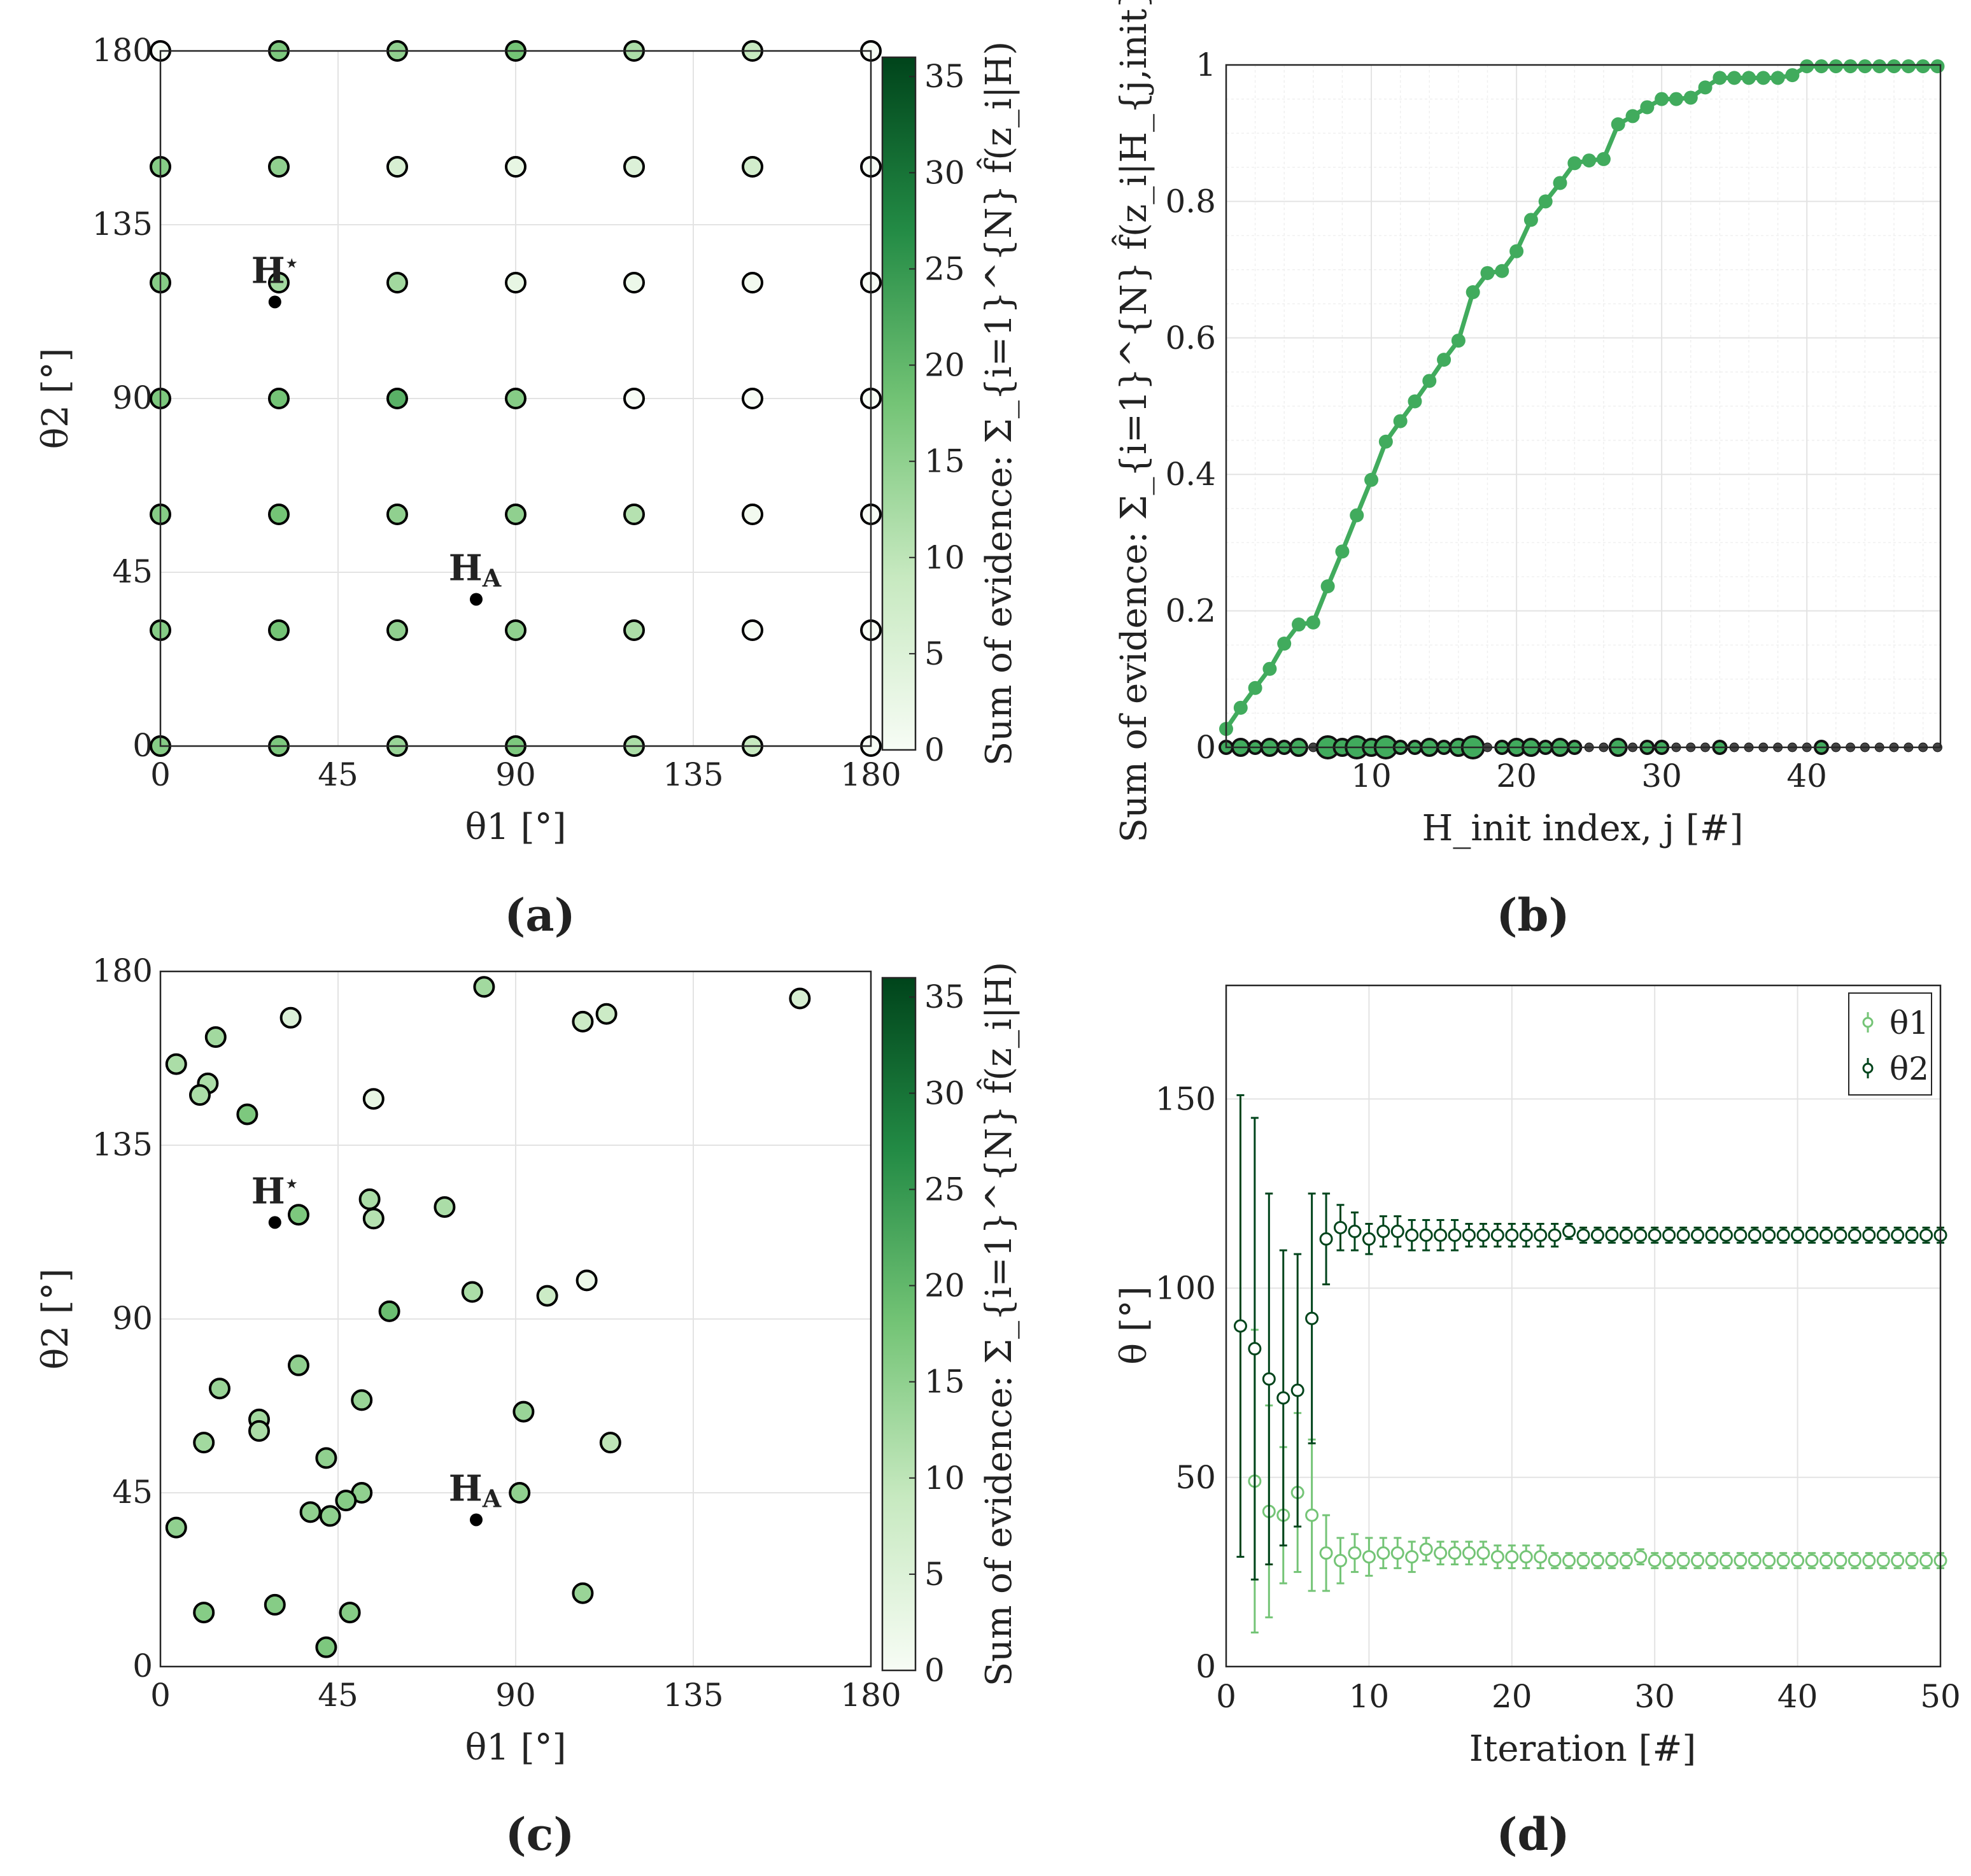 This screenshot has height=1876, width=1971. What do you see at coordinates (944, 1382) in the screenshot?
I see `c-colorbar-tick-label: 15` at bounding box center [944, 1382].